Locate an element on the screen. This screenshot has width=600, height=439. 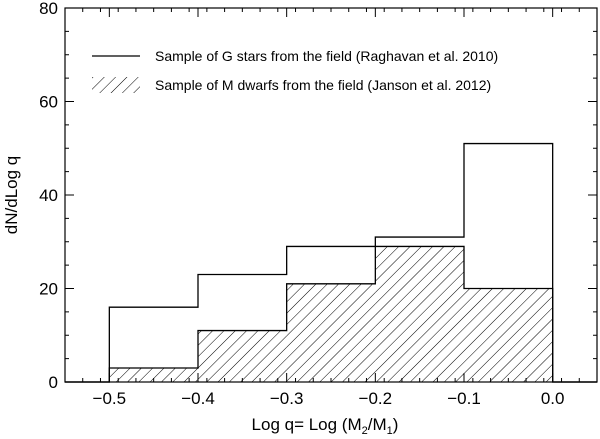
x-tick-label: −0.3 is located at coordinates (287, 398).